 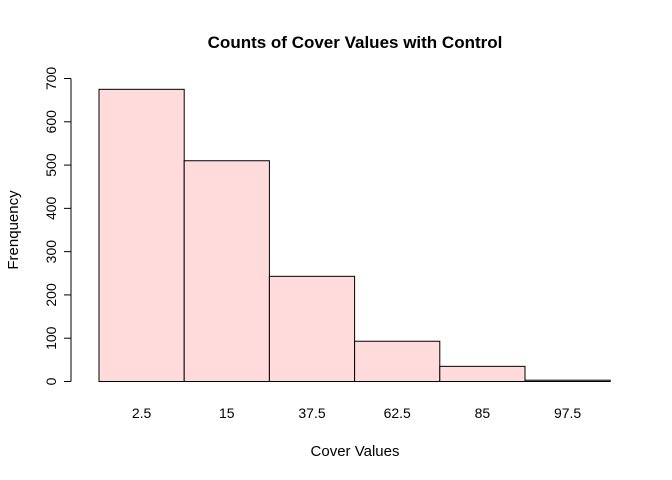 I want to click on x-tick-label: 2.5, so click(x=142, y=413).